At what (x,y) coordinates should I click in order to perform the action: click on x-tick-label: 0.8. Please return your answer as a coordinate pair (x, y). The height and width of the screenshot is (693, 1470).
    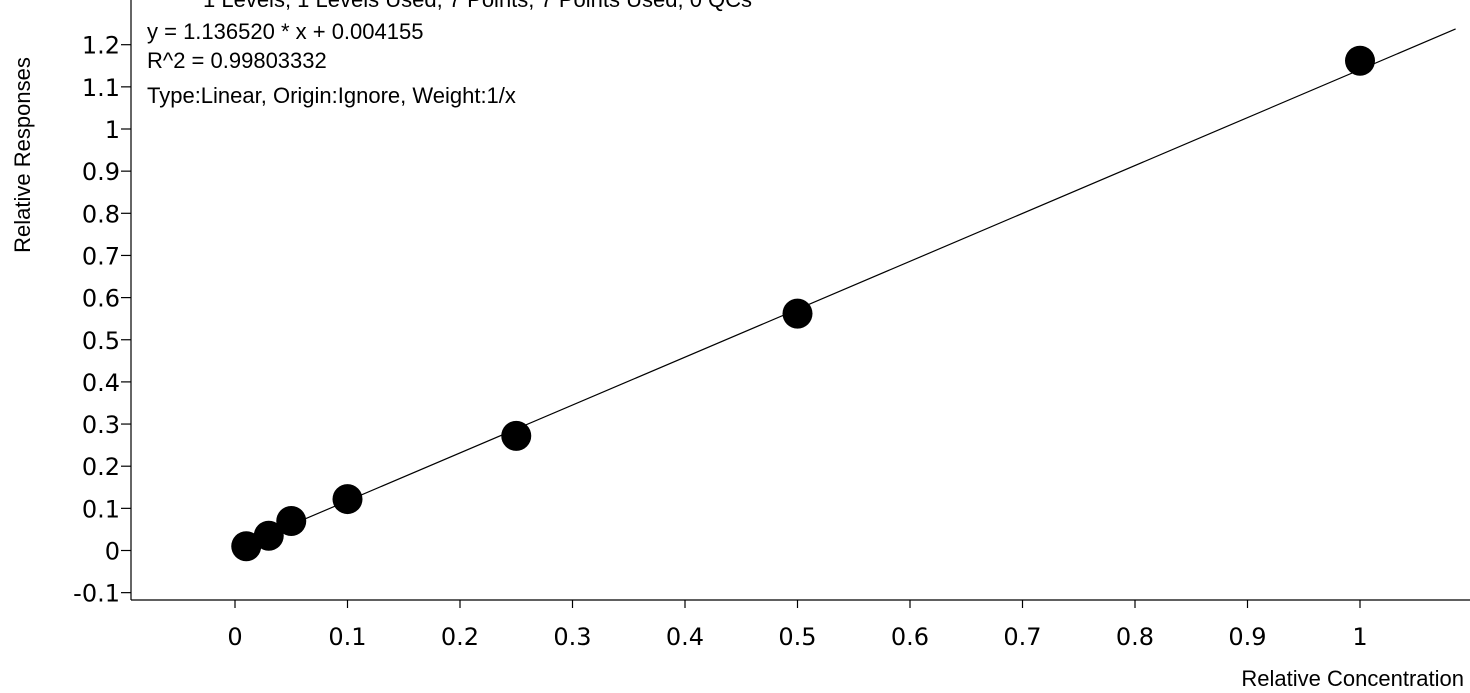
    Looking at the image, I should click on (1135, 637).